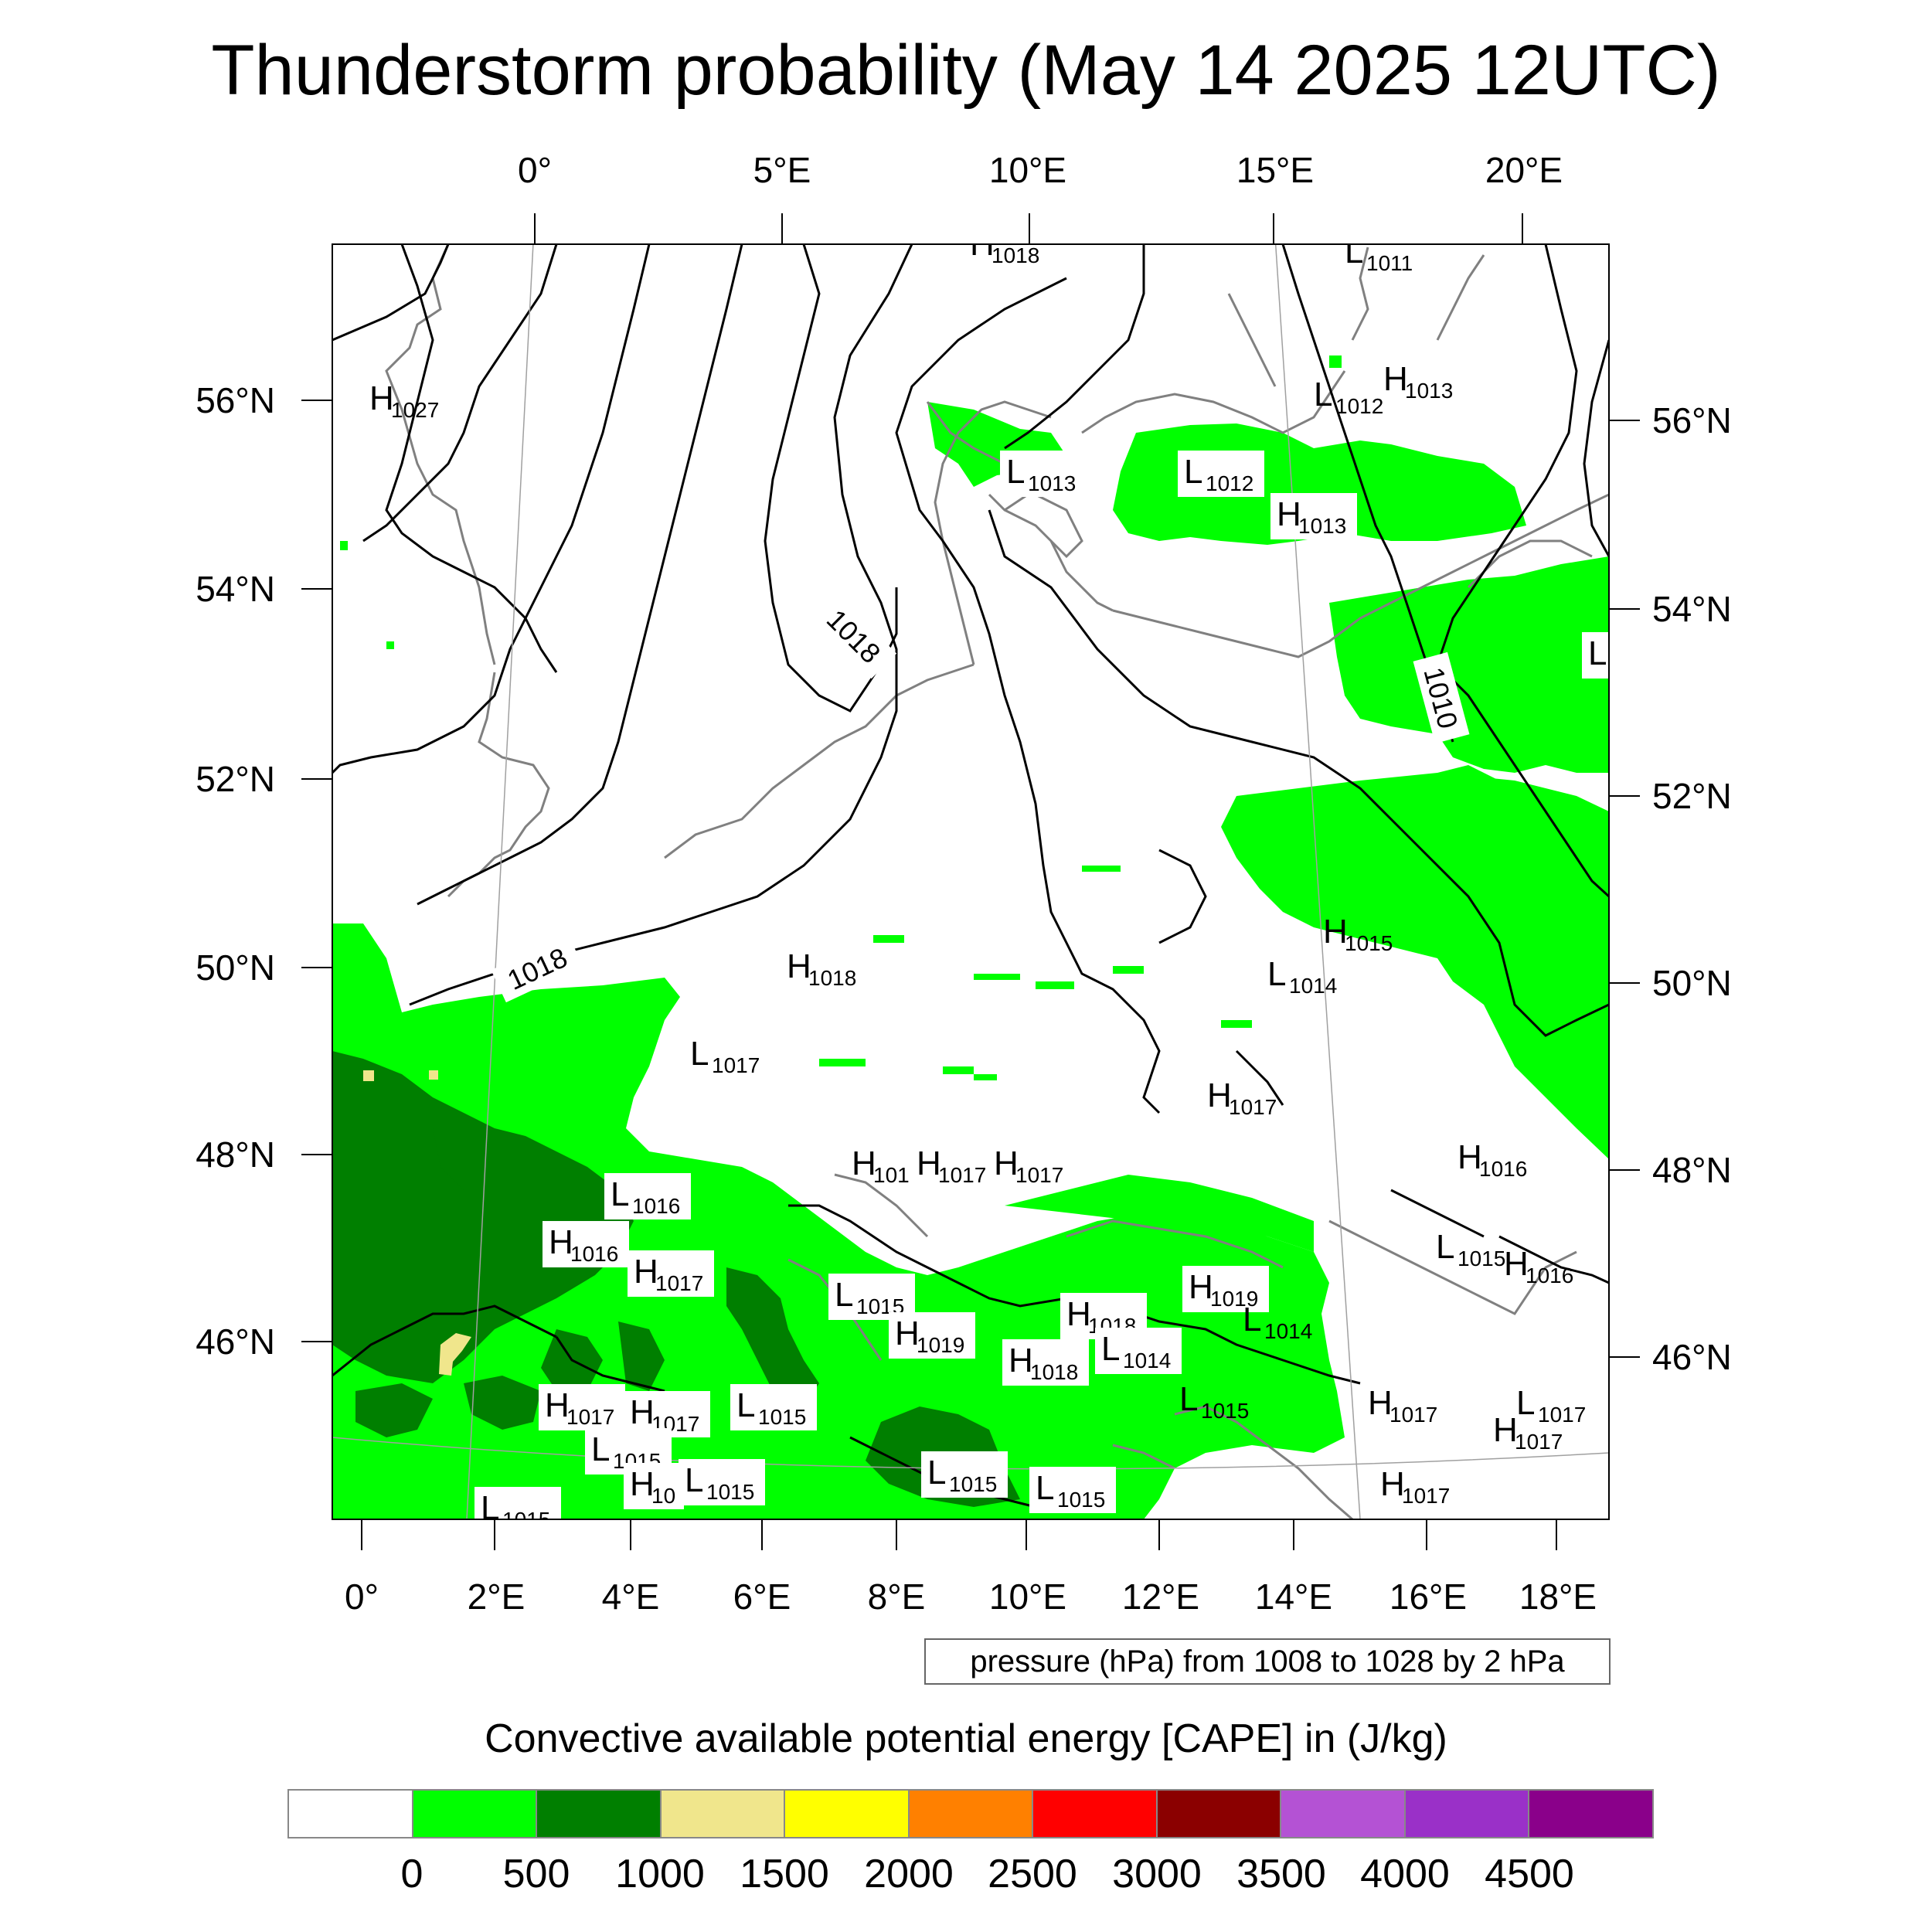 This screenshot has width=1932, height=1932. I want to click on top-axis-labels: 0° 5°E 10°E 15°E 20°E, so click(1041, 170).